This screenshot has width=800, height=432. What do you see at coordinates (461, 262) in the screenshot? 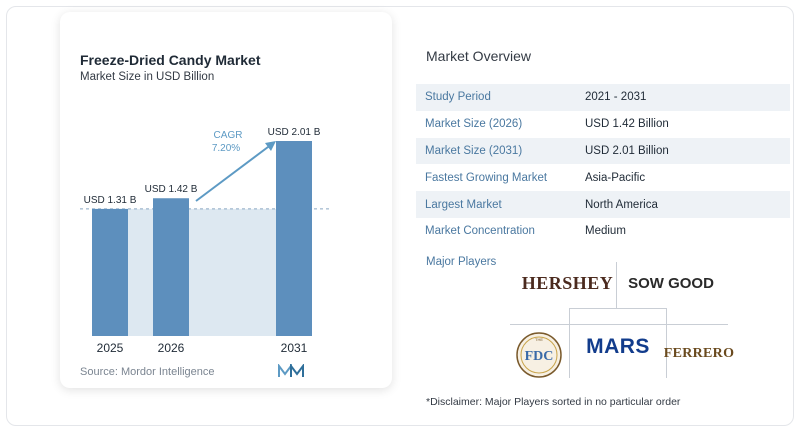
I see `major-players-label: Major Players` at bounding box center [461, 262].